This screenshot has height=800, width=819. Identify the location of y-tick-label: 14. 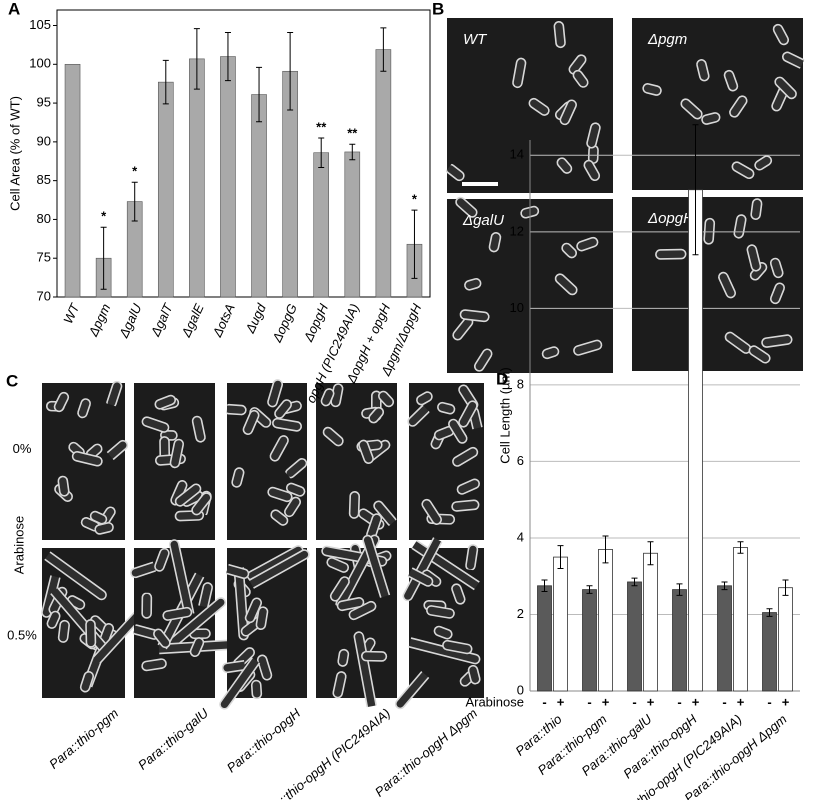
(517, 154).